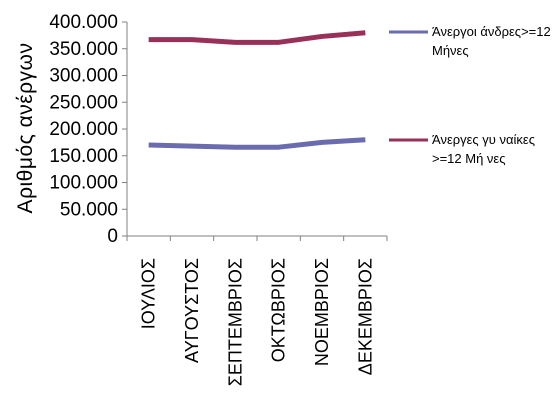 This screenshot has height=415, width=559. What do you see at coordinates (112, 236) in the screenshot?
I see `y-tick-label: 0` at bounding box center [112, 236].